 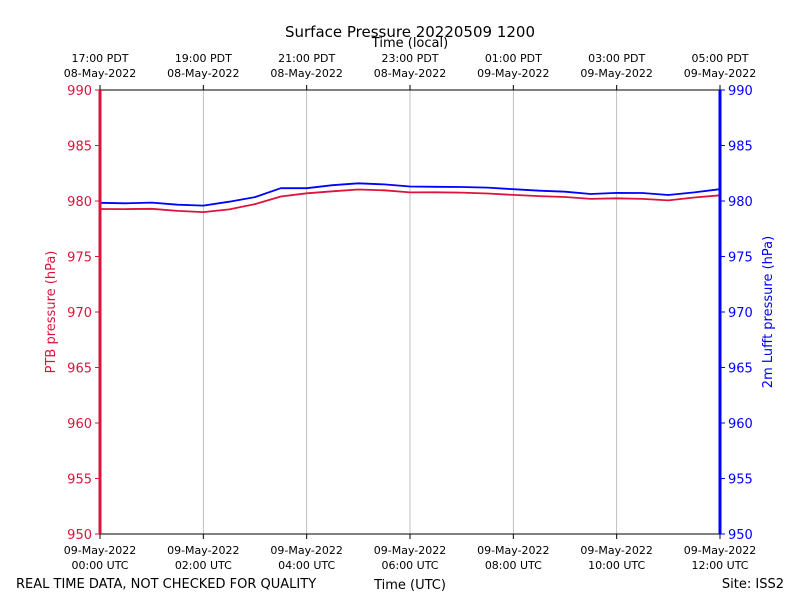 I want to click on y-tick-label-right: 980, so click(x=740, y=202).